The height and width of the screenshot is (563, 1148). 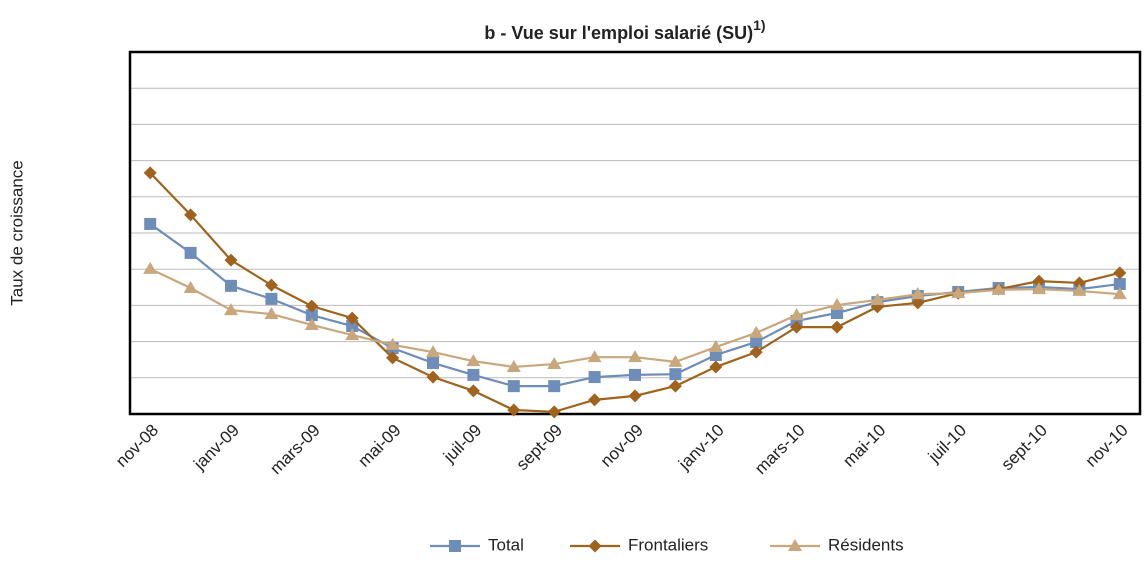 I want to click on x-tick-label: mai-10, so click(x=864, y=446).